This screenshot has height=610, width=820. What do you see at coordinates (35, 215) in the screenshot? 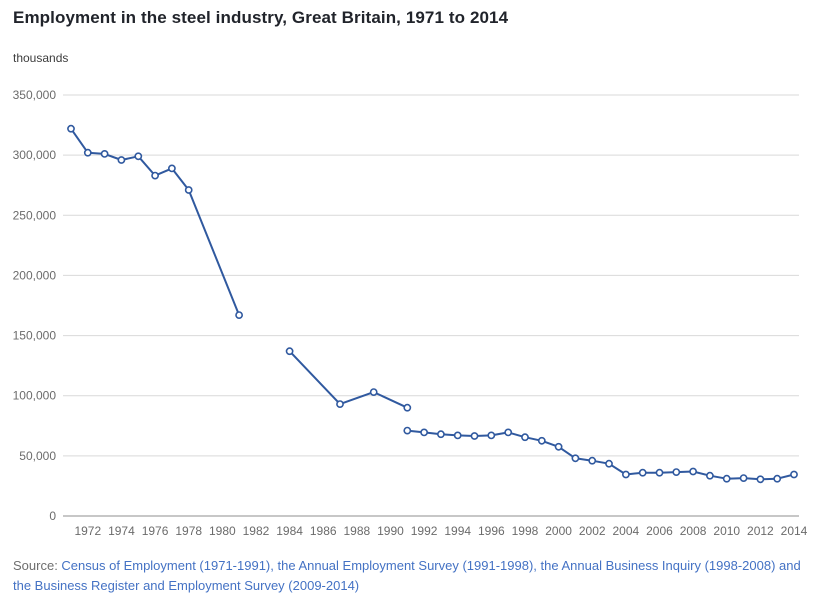
I see `y-tick-label: 250,000` at bounding box center [35, 215].